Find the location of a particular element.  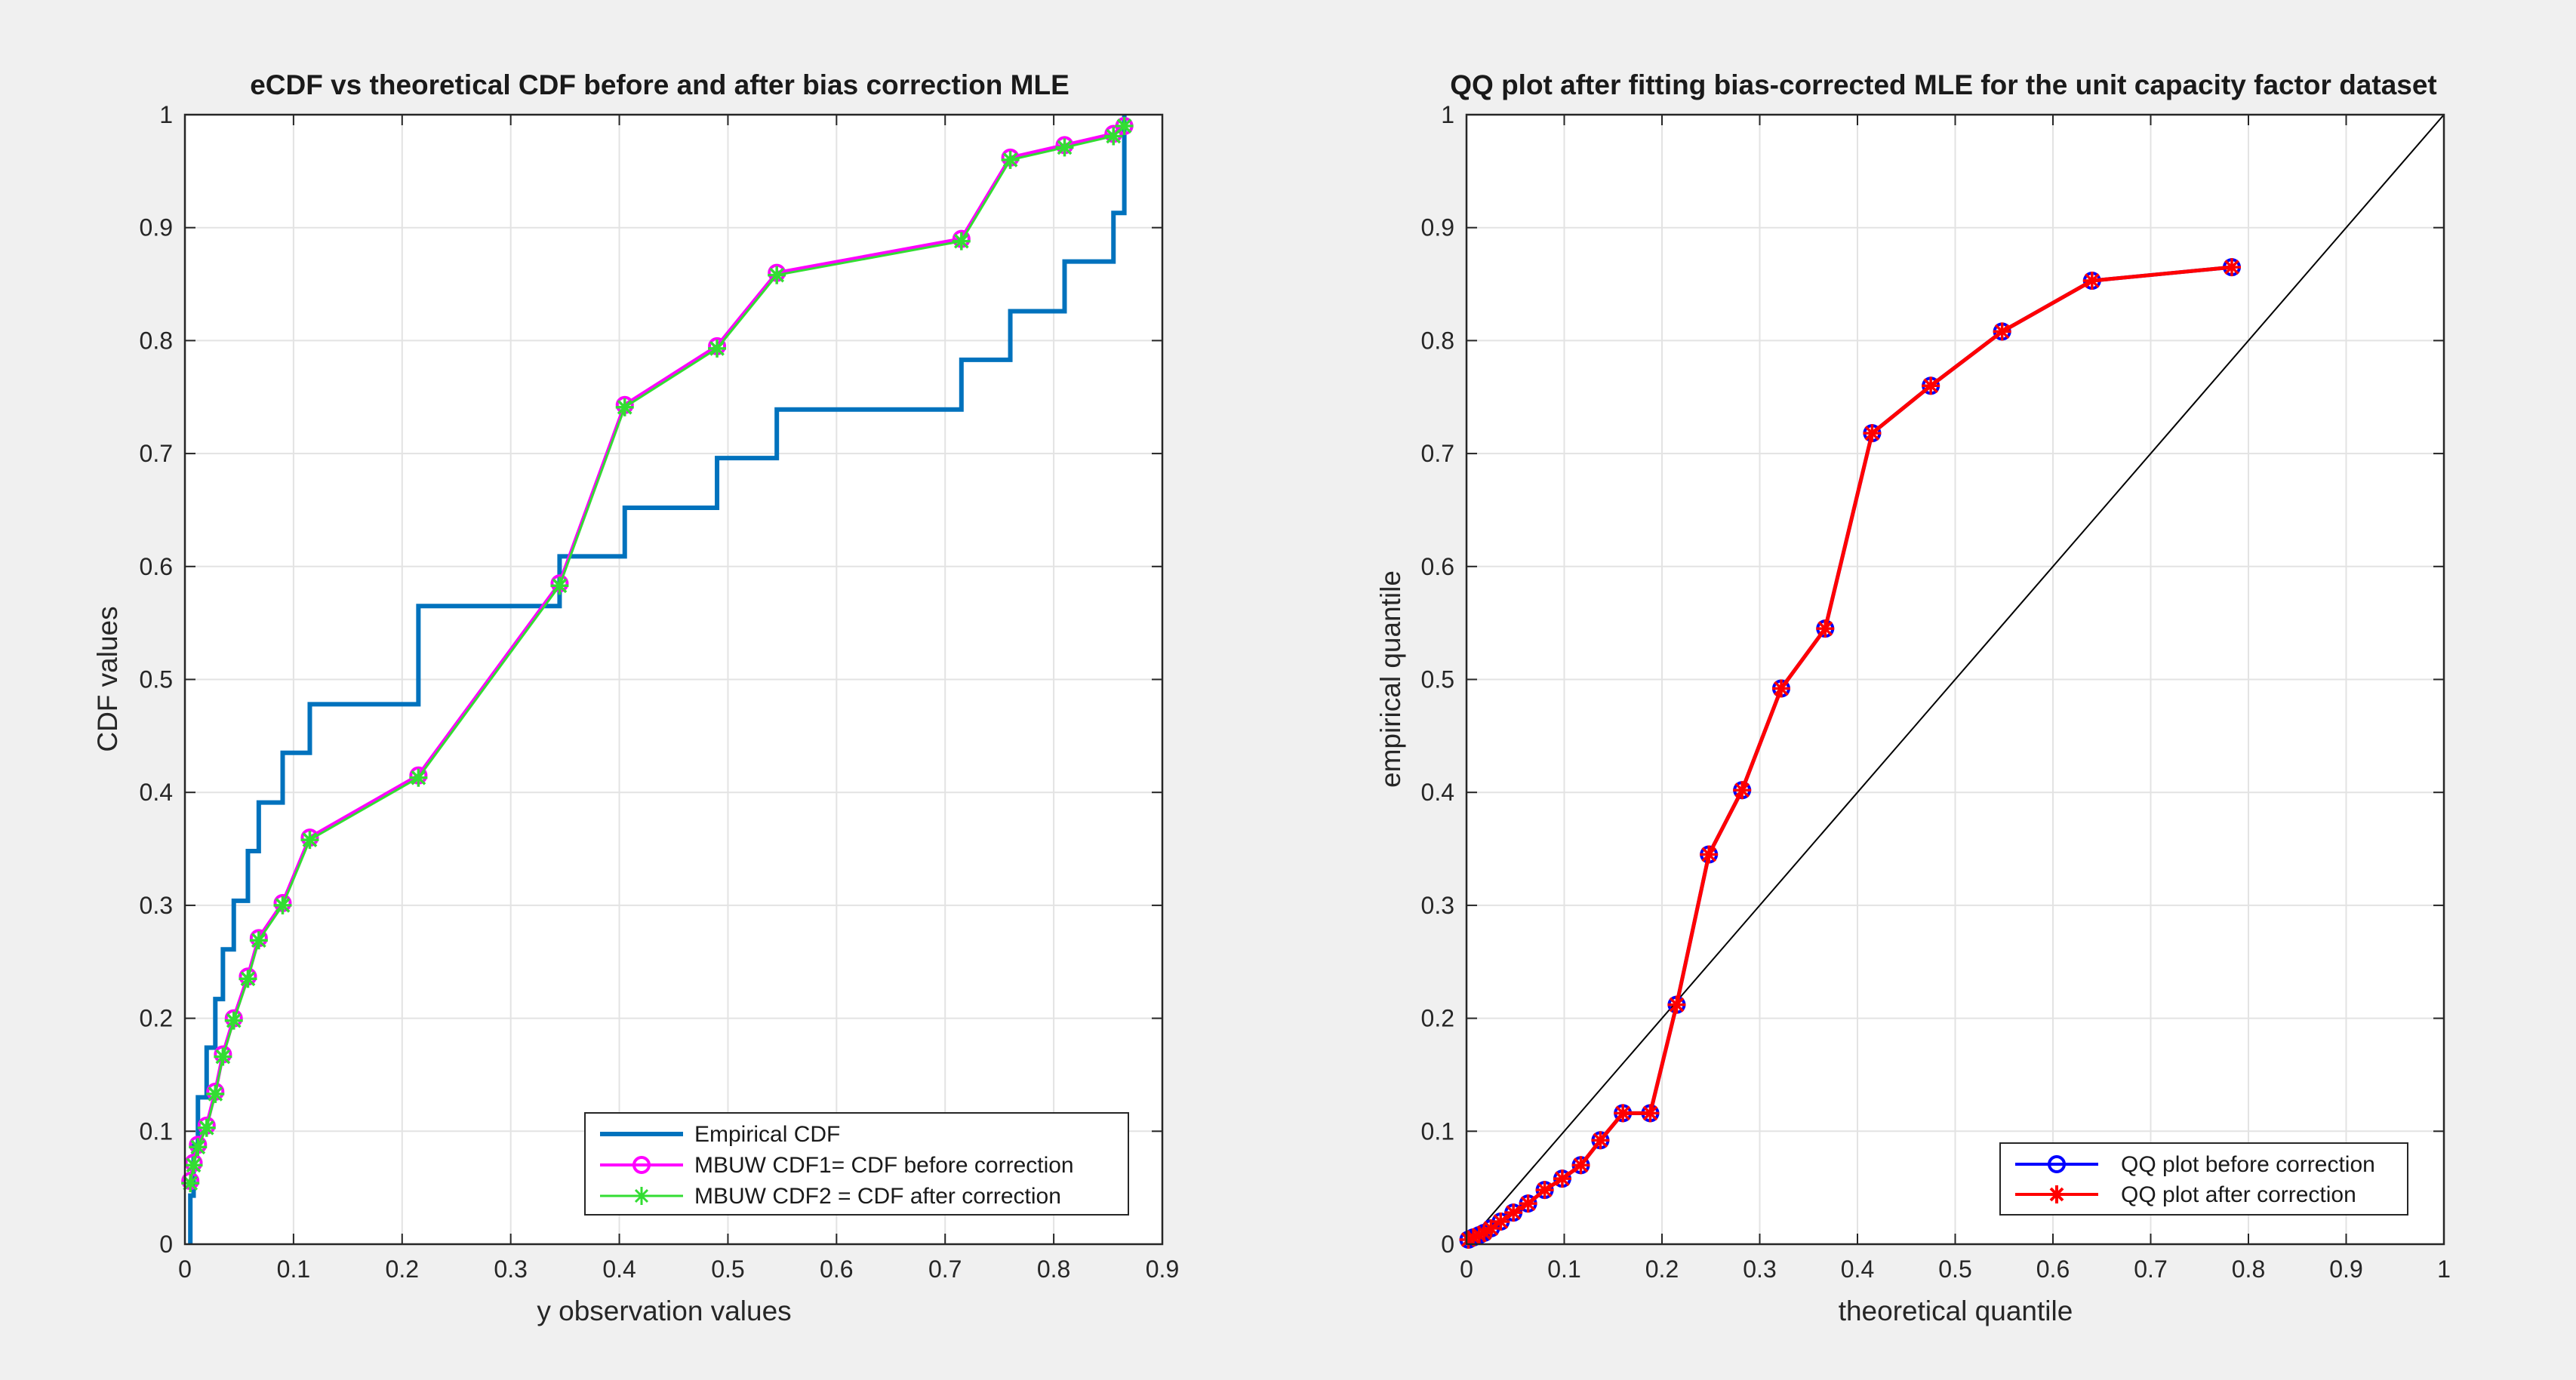

cdf-chart-y-axis-label: CDF values is located at coordinates (107, 678).